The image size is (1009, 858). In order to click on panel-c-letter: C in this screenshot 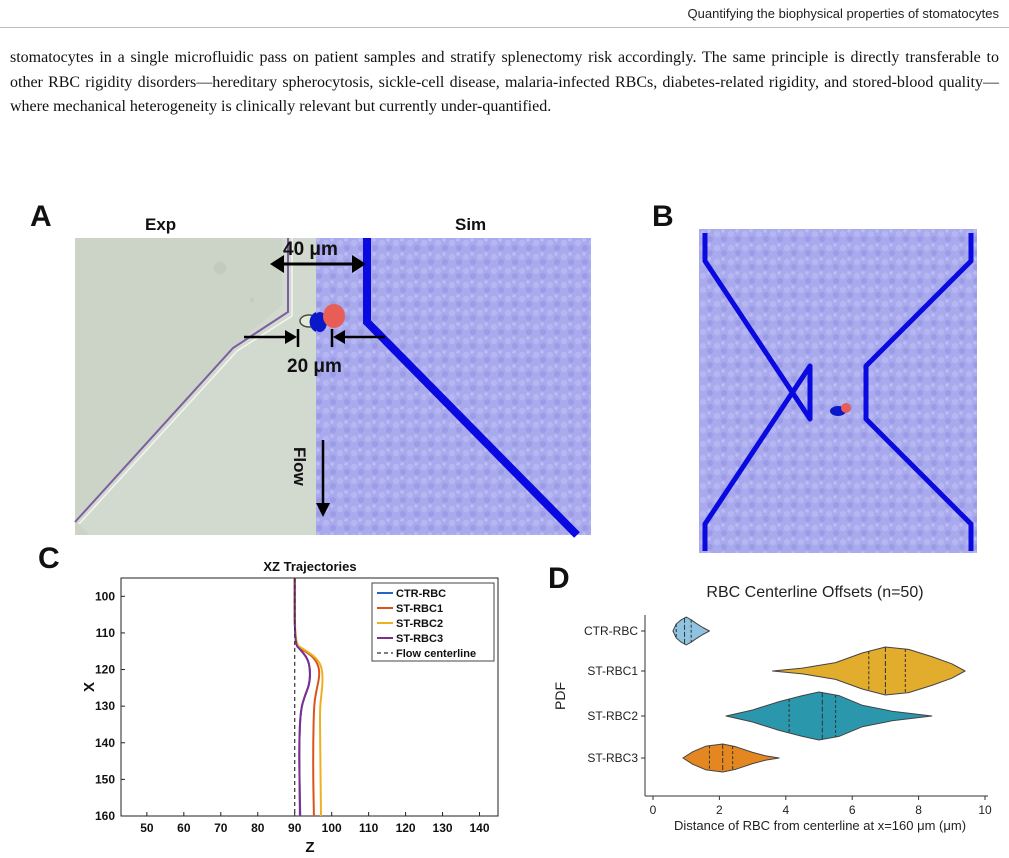, I will do `click(49, 558)`.